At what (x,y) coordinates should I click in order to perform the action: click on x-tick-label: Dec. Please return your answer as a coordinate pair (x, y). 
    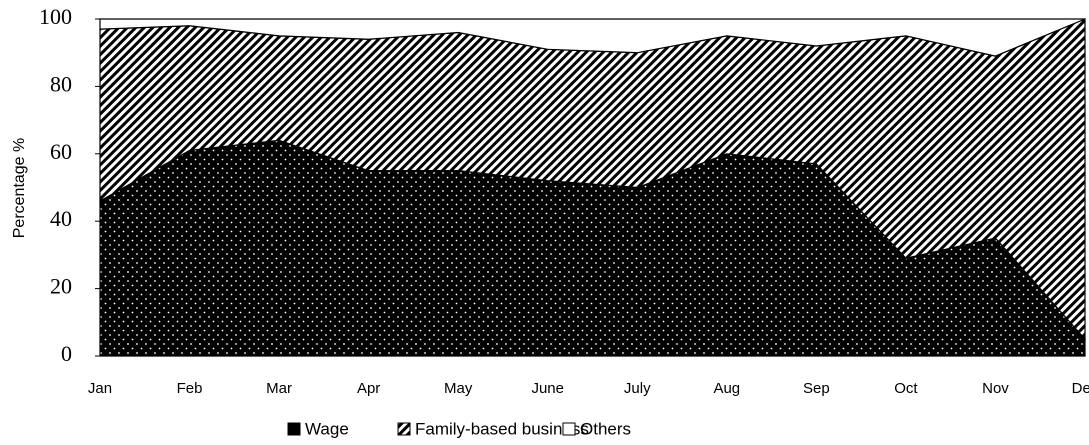
    Looking at the image, I should click on (1080, 388).